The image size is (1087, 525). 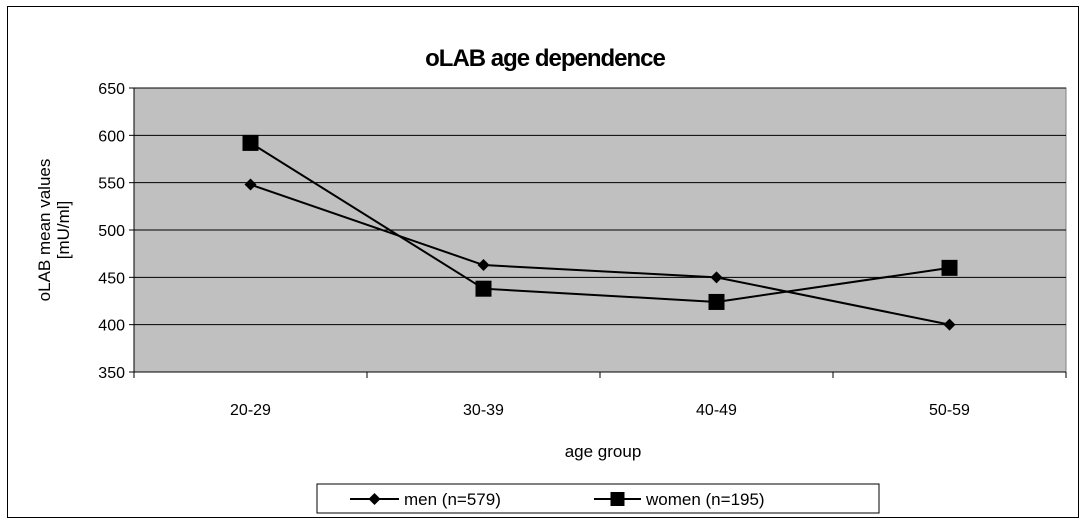 What do you see at coordinates (483, 410) in the screenshot?
I see `x-tick-label: 30-39` at bounding box center [483, 410].